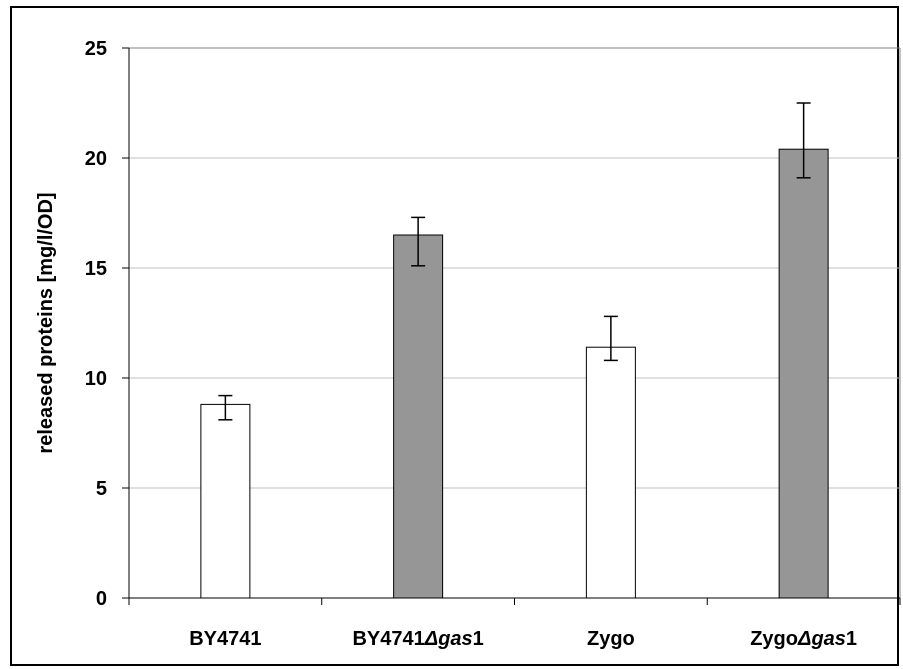 The width and height of the screenshot is (903, 669). I want to click on y-tick-label: 10, so click(96, 379).